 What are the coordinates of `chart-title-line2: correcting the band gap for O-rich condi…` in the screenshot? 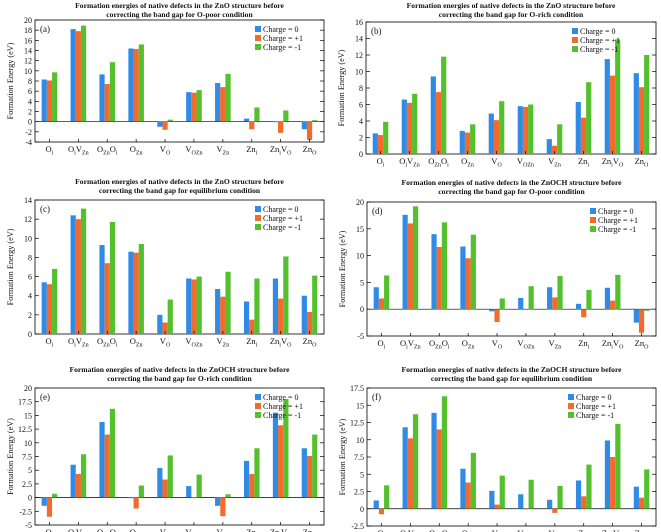 It's located at (511, 14).